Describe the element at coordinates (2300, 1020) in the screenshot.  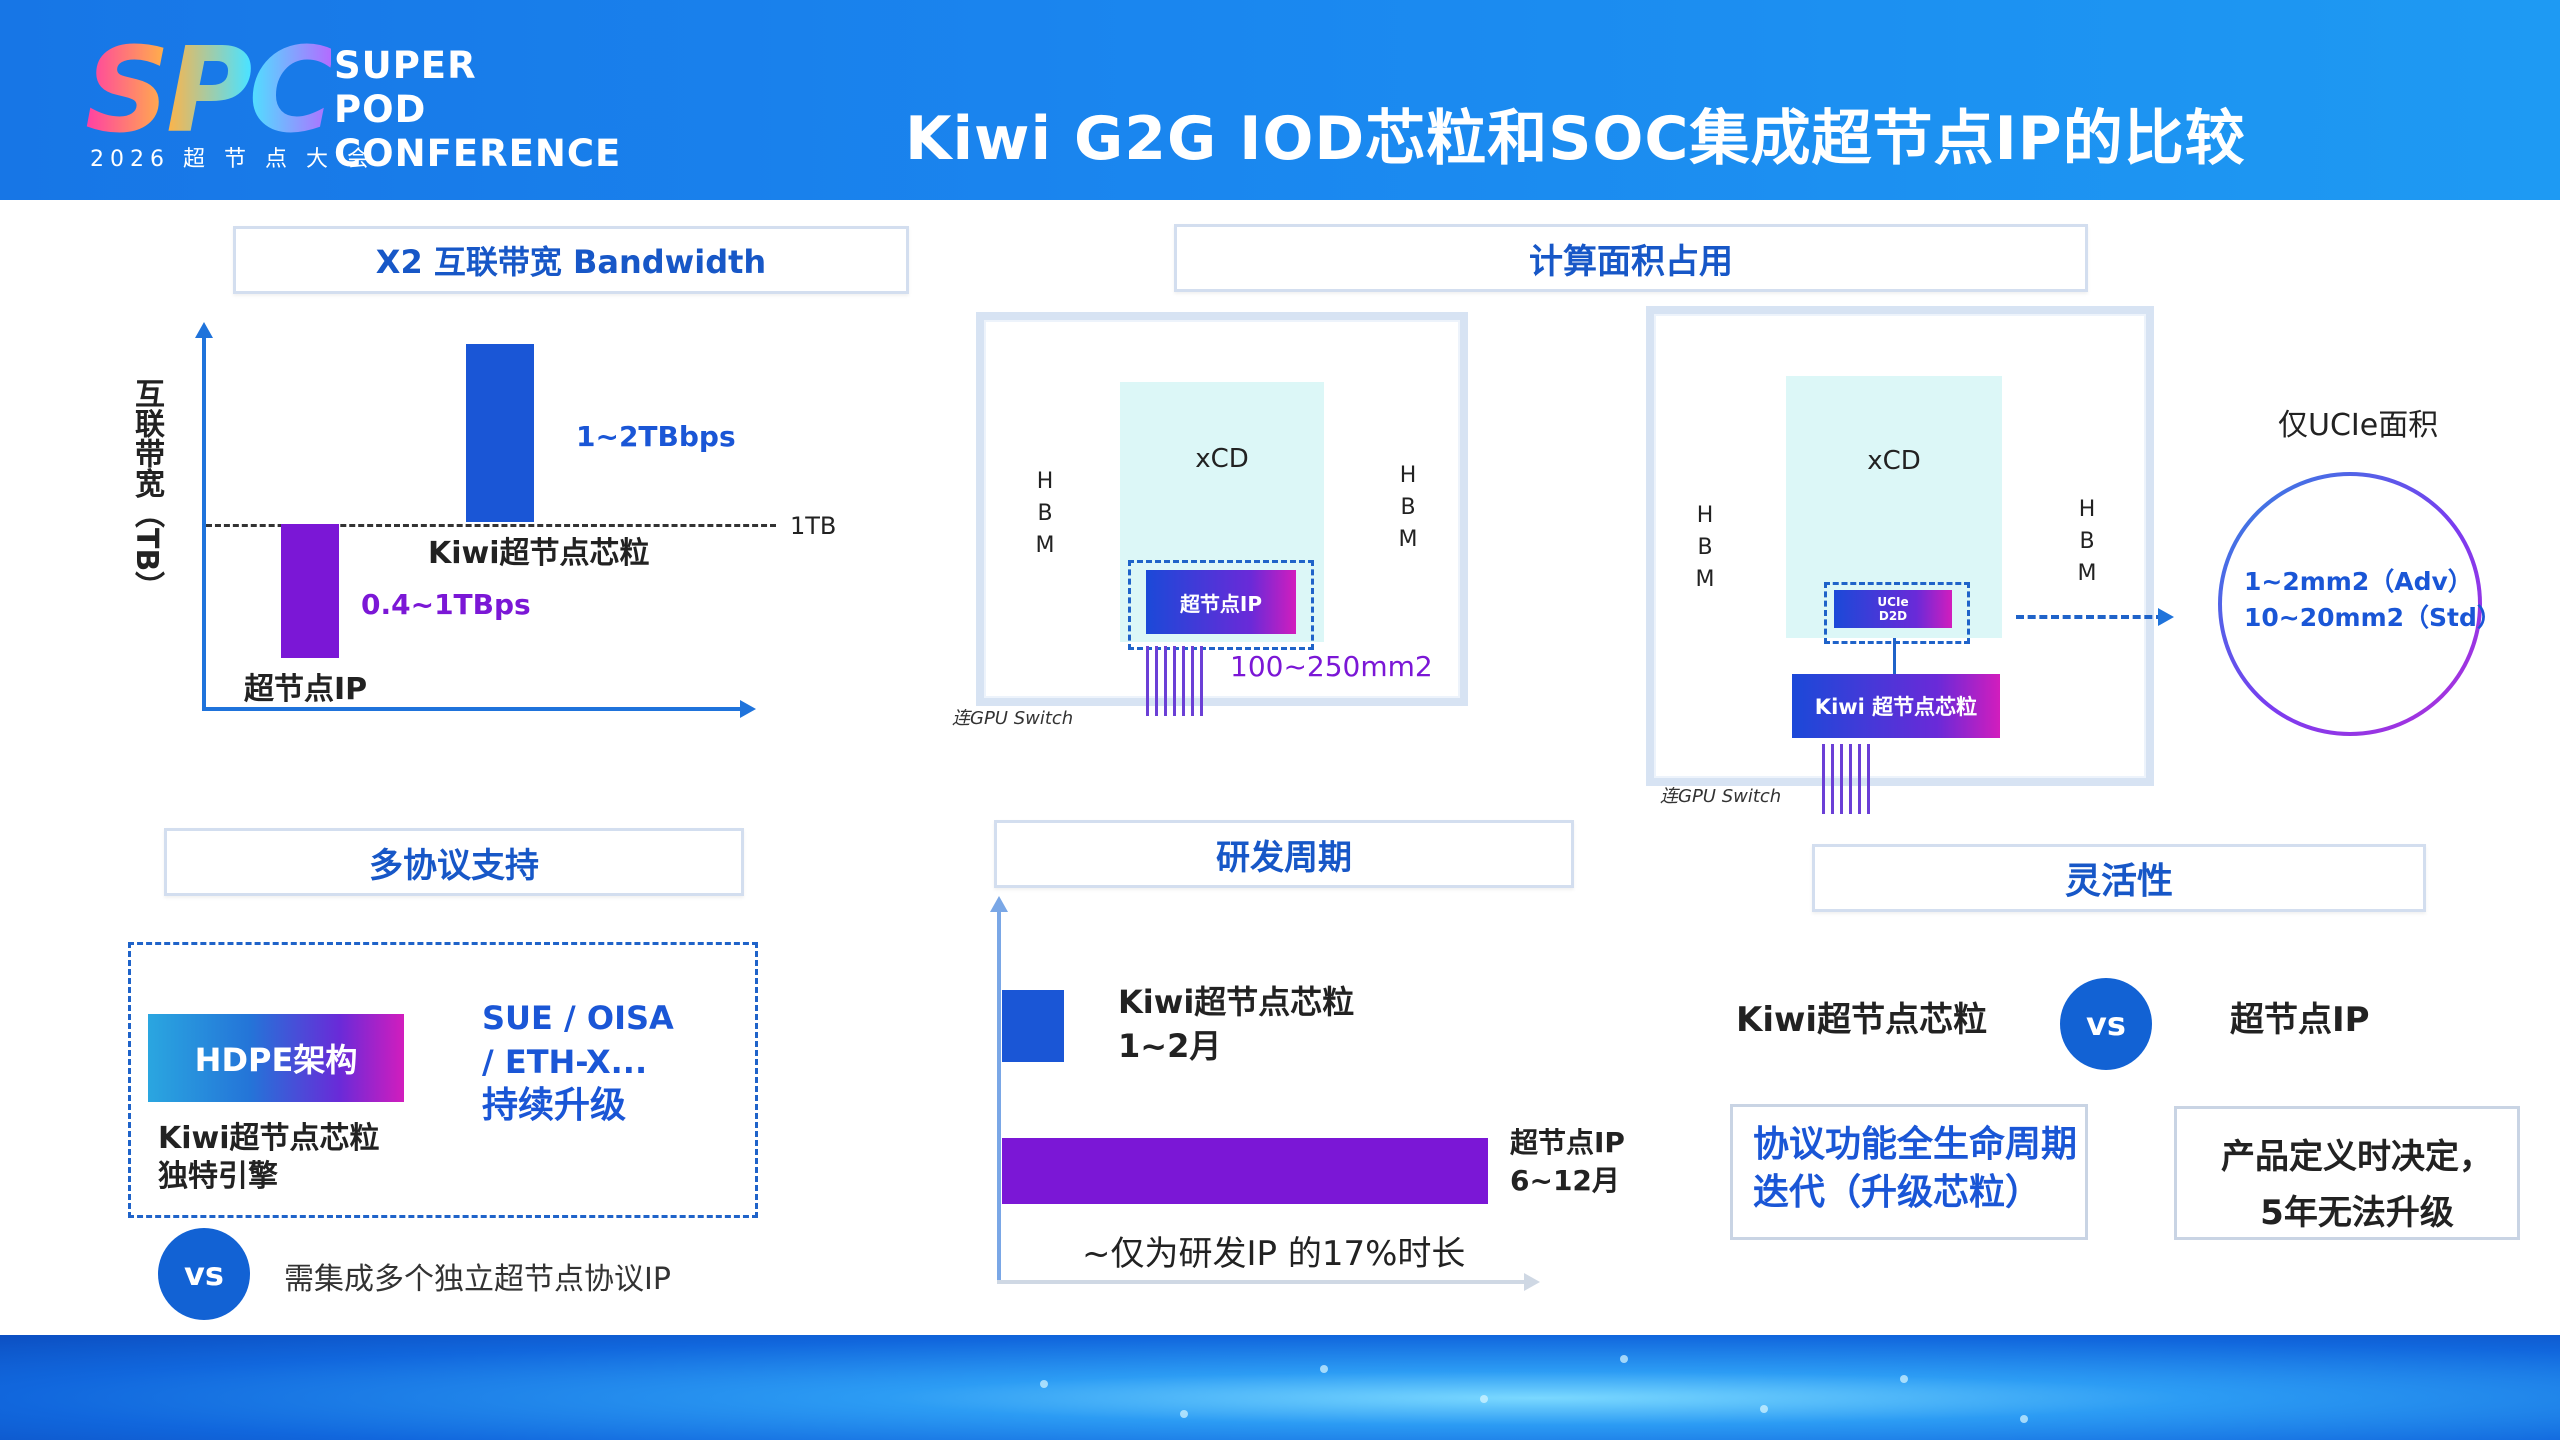
I see `flex-right-name: 超节点IP` at that location.